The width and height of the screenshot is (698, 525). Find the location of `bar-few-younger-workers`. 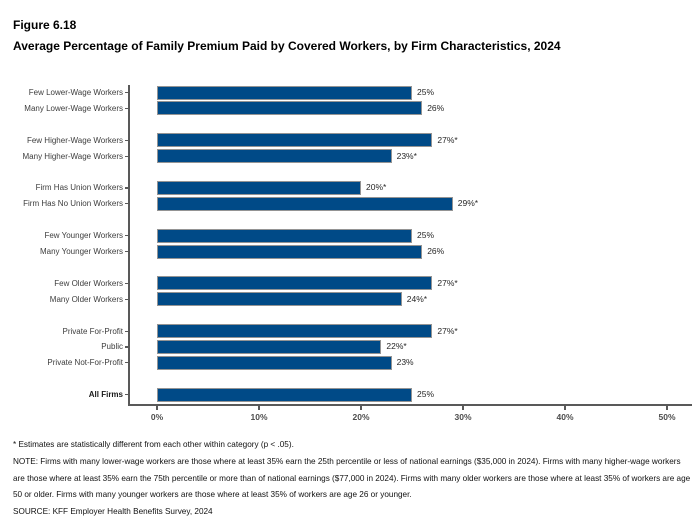

bar-few-younger-workers is located at coordinates (284, 235).